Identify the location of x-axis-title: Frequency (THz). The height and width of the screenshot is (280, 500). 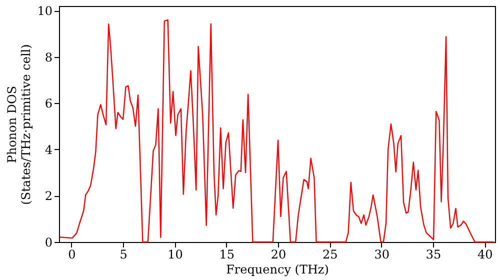
(277, 269).